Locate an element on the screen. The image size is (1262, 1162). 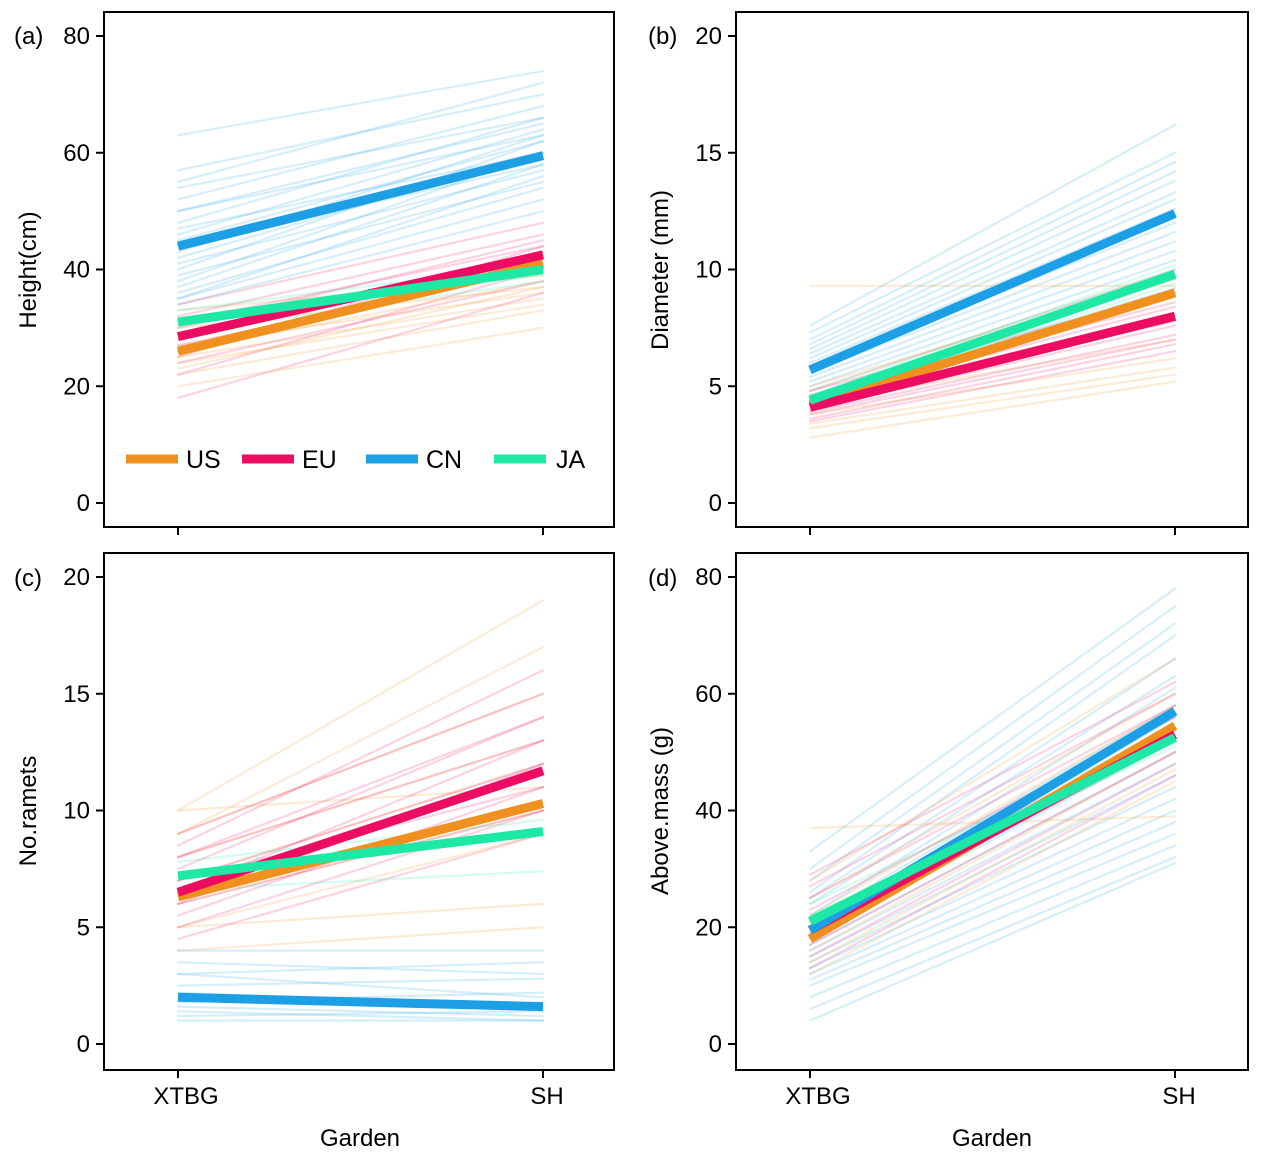
panel-c-ylabel: No.ramets is located at coordinates (28, 811).